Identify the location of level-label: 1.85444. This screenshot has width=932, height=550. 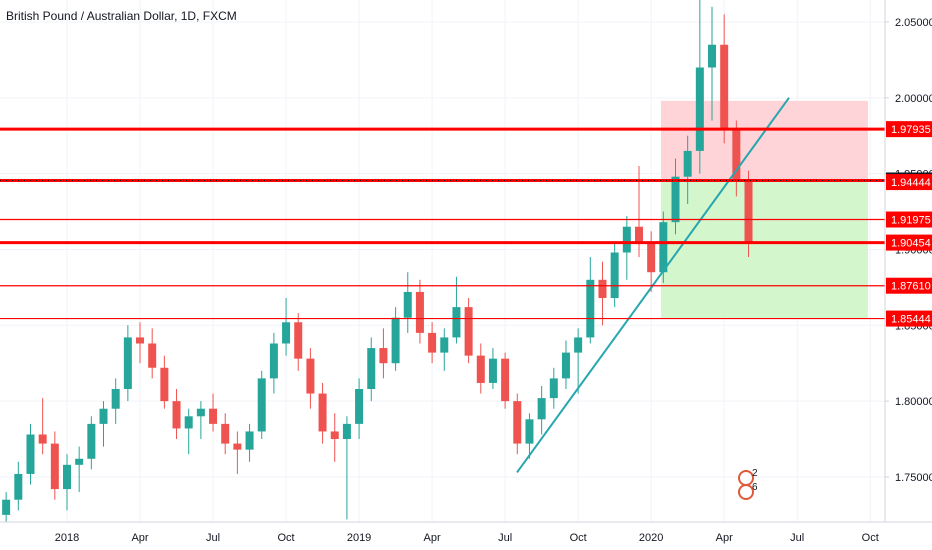
(911, 320).